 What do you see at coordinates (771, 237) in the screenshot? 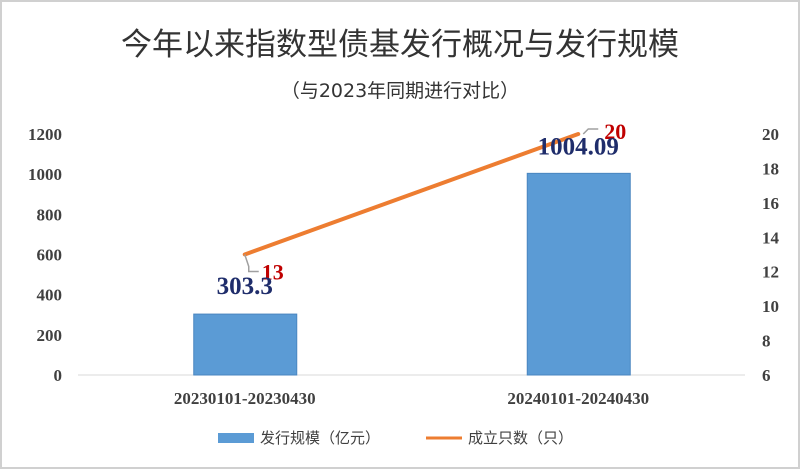
I see `y-right-tick-label: 14` at bounding box center [771, 237].